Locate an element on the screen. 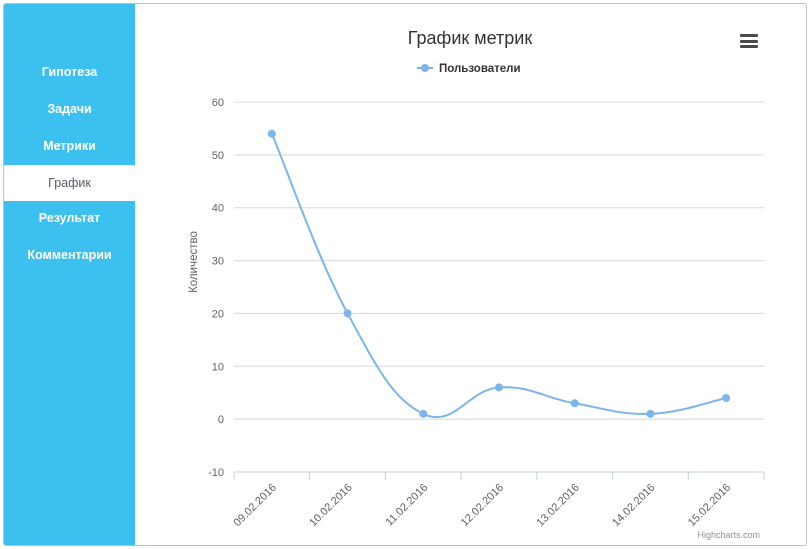  y-tick-label: 60 is located at coordinates (218, 103).